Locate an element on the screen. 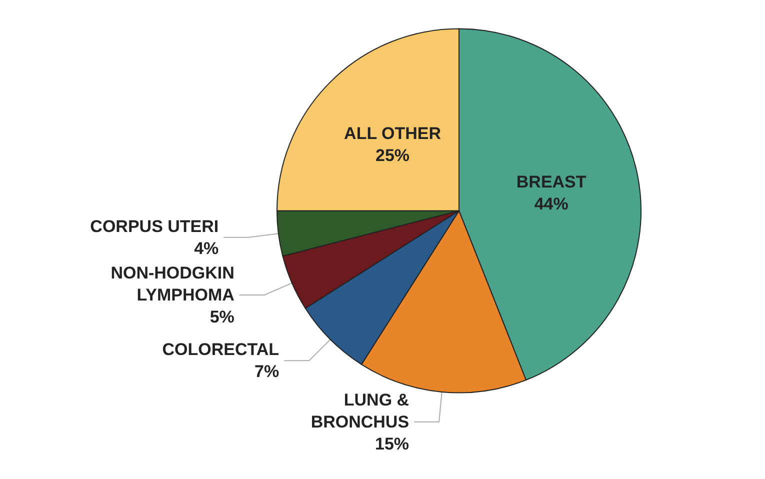 This screenshot has width=765, height=479. slice-label: LUNG & BRONCHUS is located at coordinates (360, 411).